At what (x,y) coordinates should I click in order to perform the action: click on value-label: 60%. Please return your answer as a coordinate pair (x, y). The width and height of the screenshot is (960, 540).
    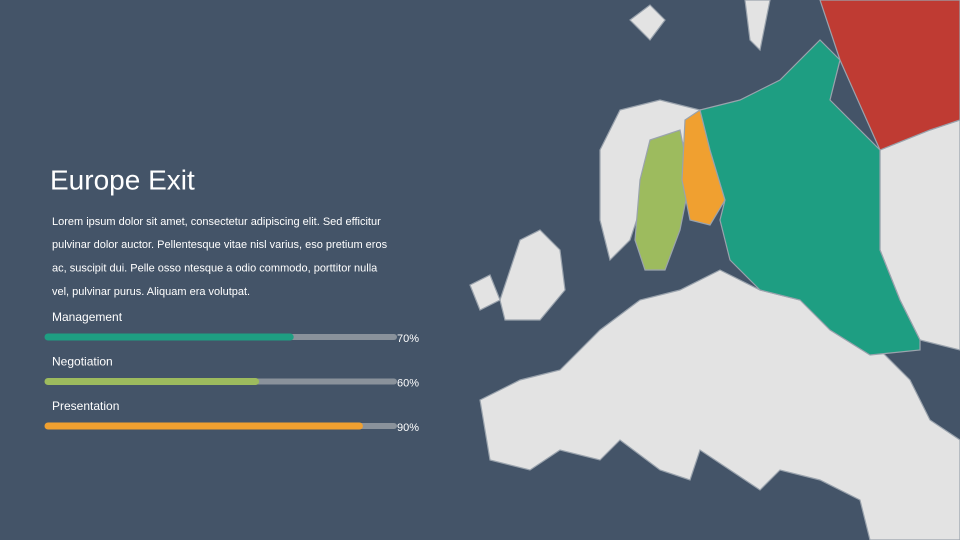
    Looking at the image, I should click on (408, 383).